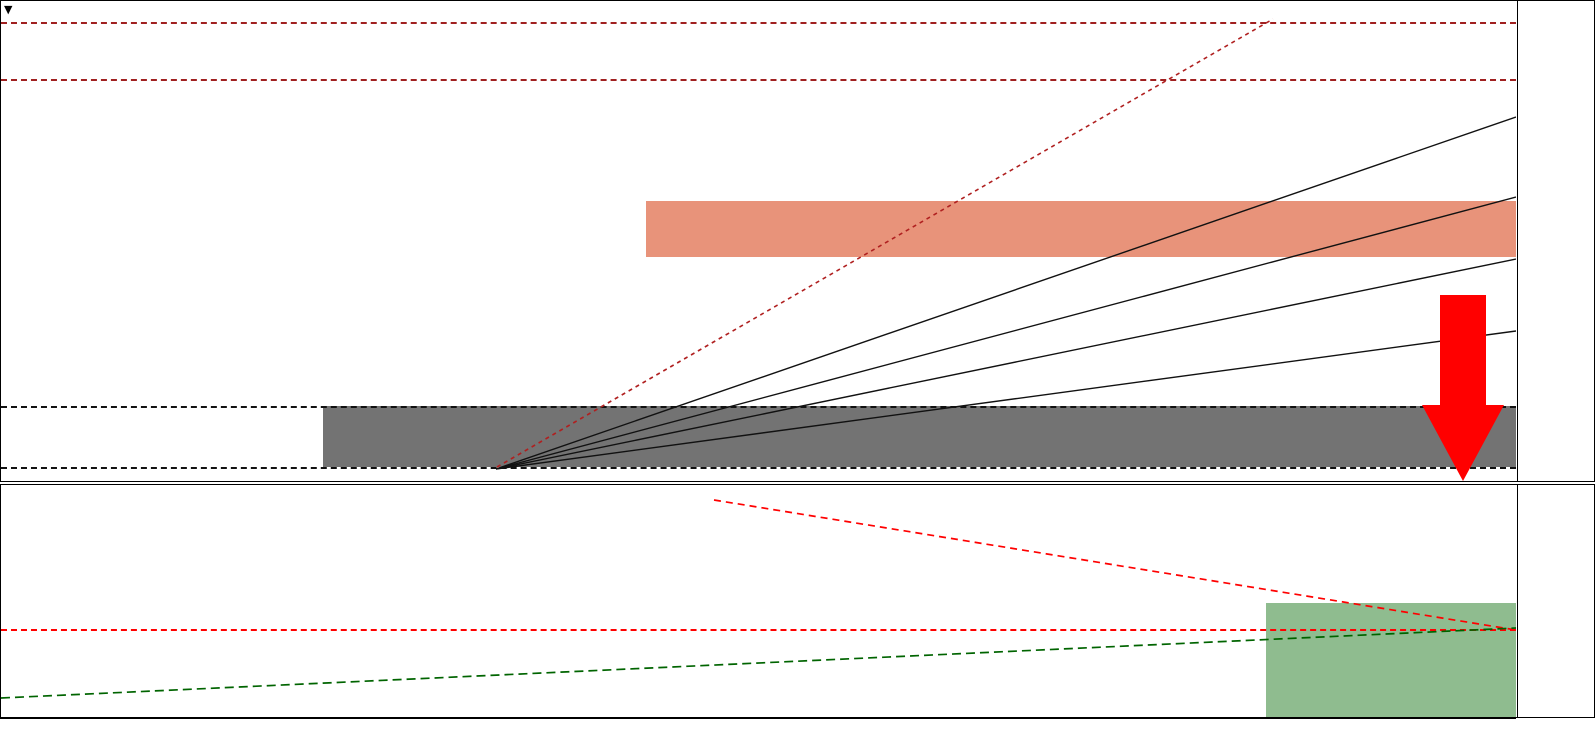 The height and width of the screenshot is (751, 1595). Describe the element at coordinates (758, 23) in the screenshot. I see `resistance-line-upper` at that location.